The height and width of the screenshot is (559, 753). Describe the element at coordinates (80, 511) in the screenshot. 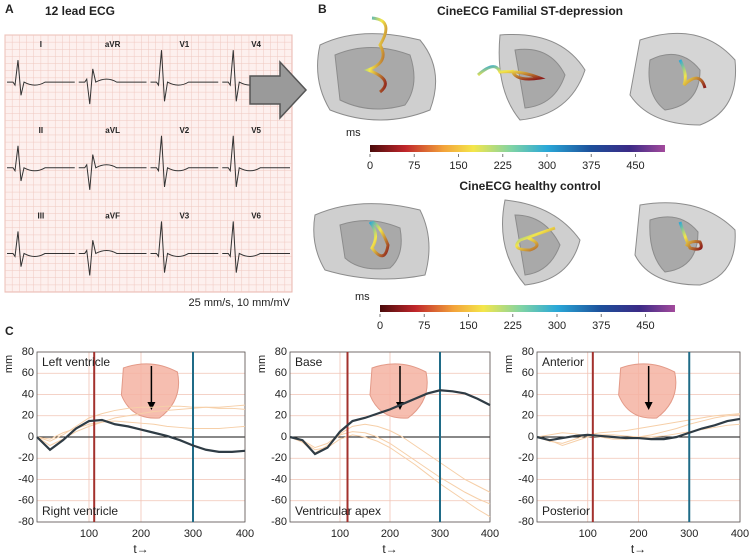

I see `annotation: Right ventricle` at that location.